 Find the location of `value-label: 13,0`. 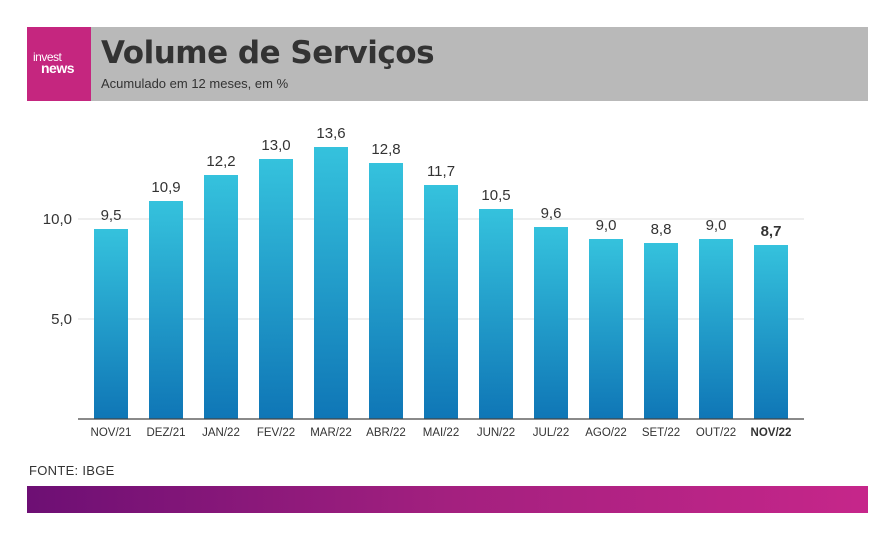

value-label: 13,0 is located at coordinates (275, 145).